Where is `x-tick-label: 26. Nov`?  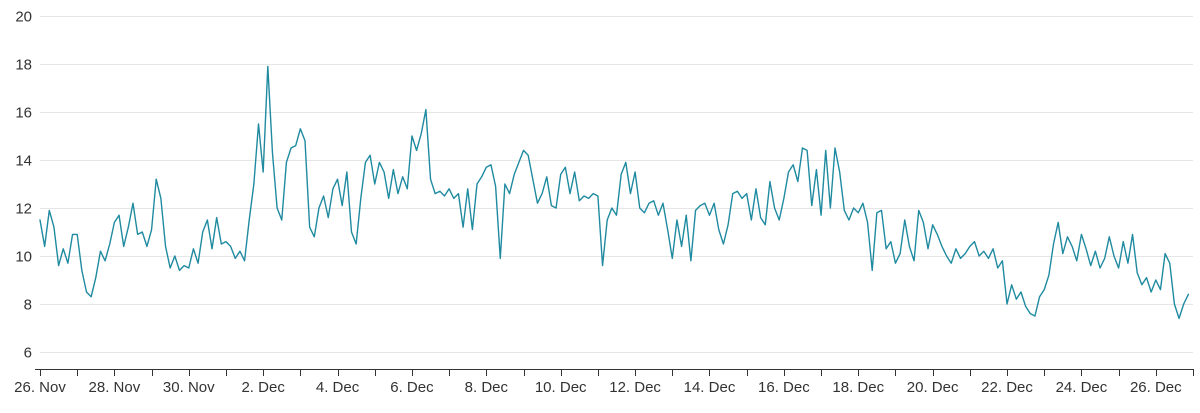
x-tick-label: 26. Nov is located at coordinates (40, 387).